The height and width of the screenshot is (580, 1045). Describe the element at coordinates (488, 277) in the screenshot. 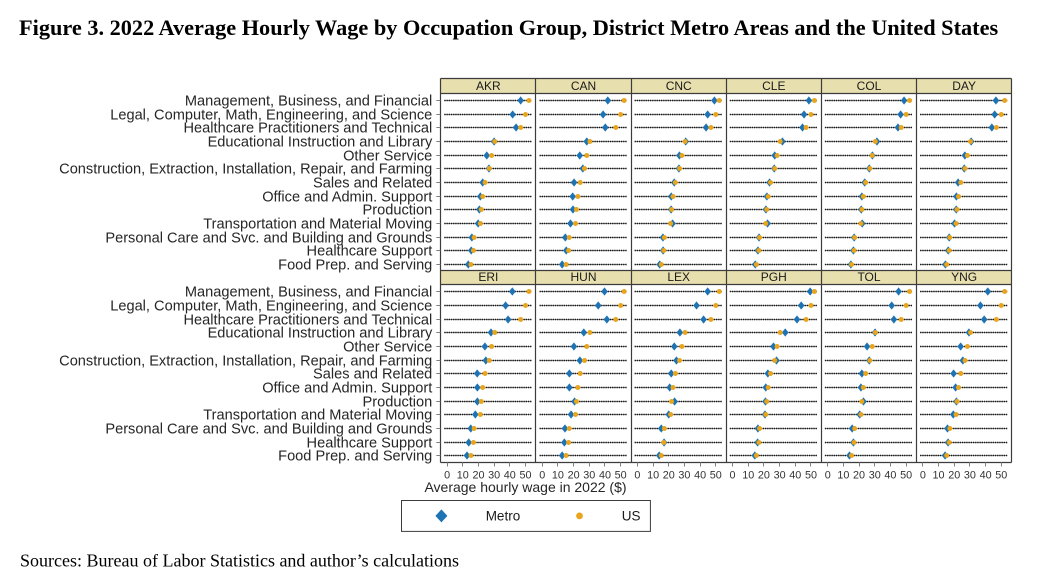

I see `svg-text: ERI` at that location.